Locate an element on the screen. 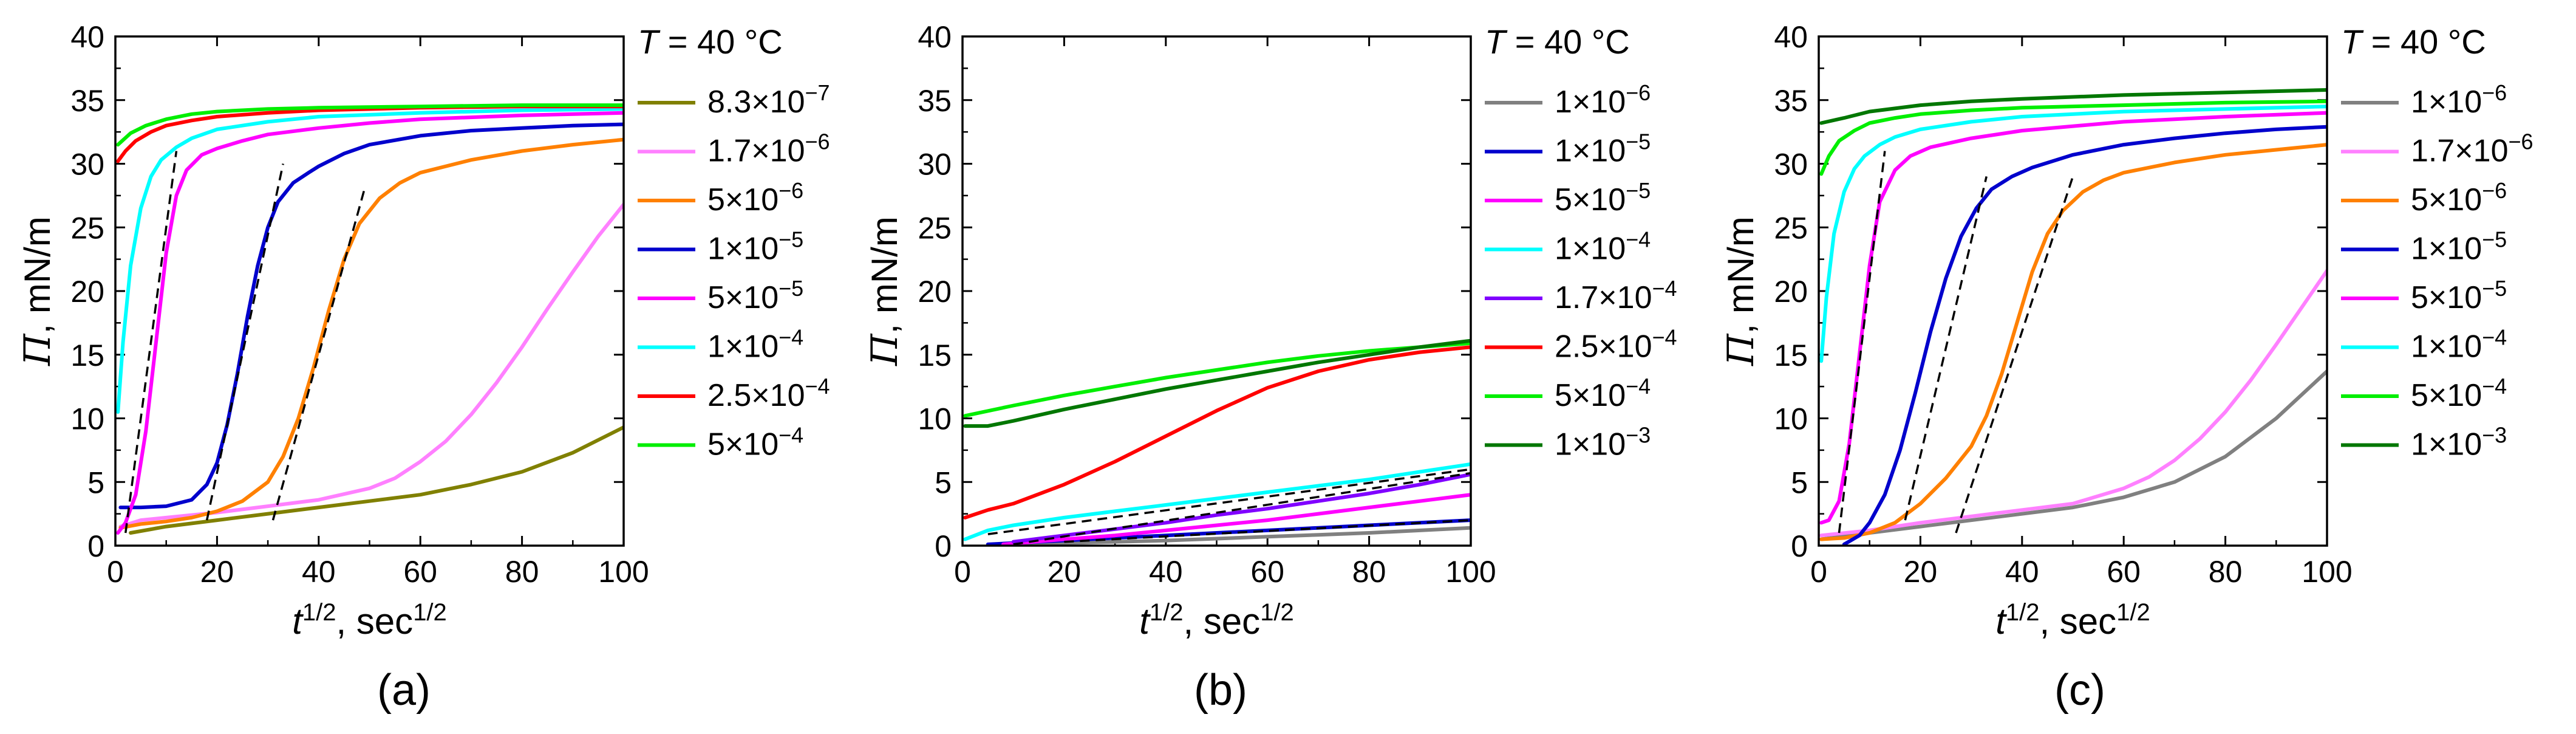  legend-entry-2: 5×10⁻⁵ is located at coordinates (1603, 198).